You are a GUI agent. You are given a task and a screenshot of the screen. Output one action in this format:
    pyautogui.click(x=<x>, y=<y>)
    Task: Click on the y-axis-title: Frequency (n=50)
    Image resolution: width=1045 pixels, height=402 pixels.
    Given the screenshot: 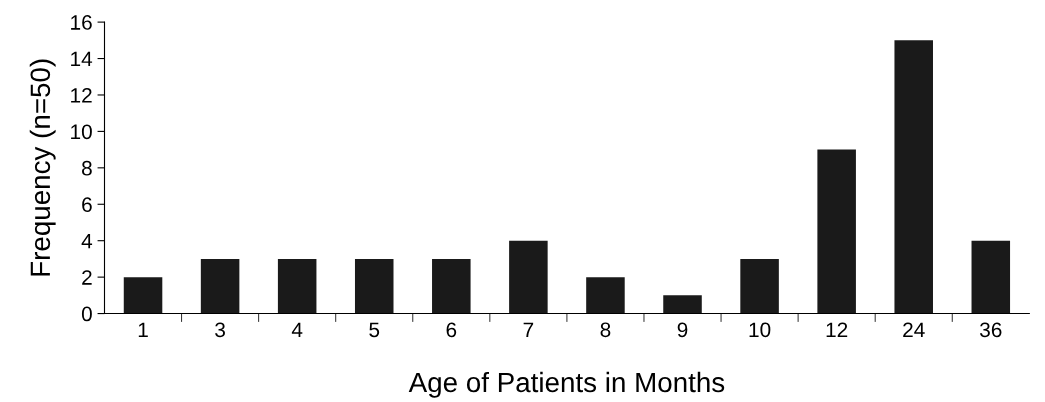 What is the action you would take?
    pyautogui.click(x=42, y=167)
    